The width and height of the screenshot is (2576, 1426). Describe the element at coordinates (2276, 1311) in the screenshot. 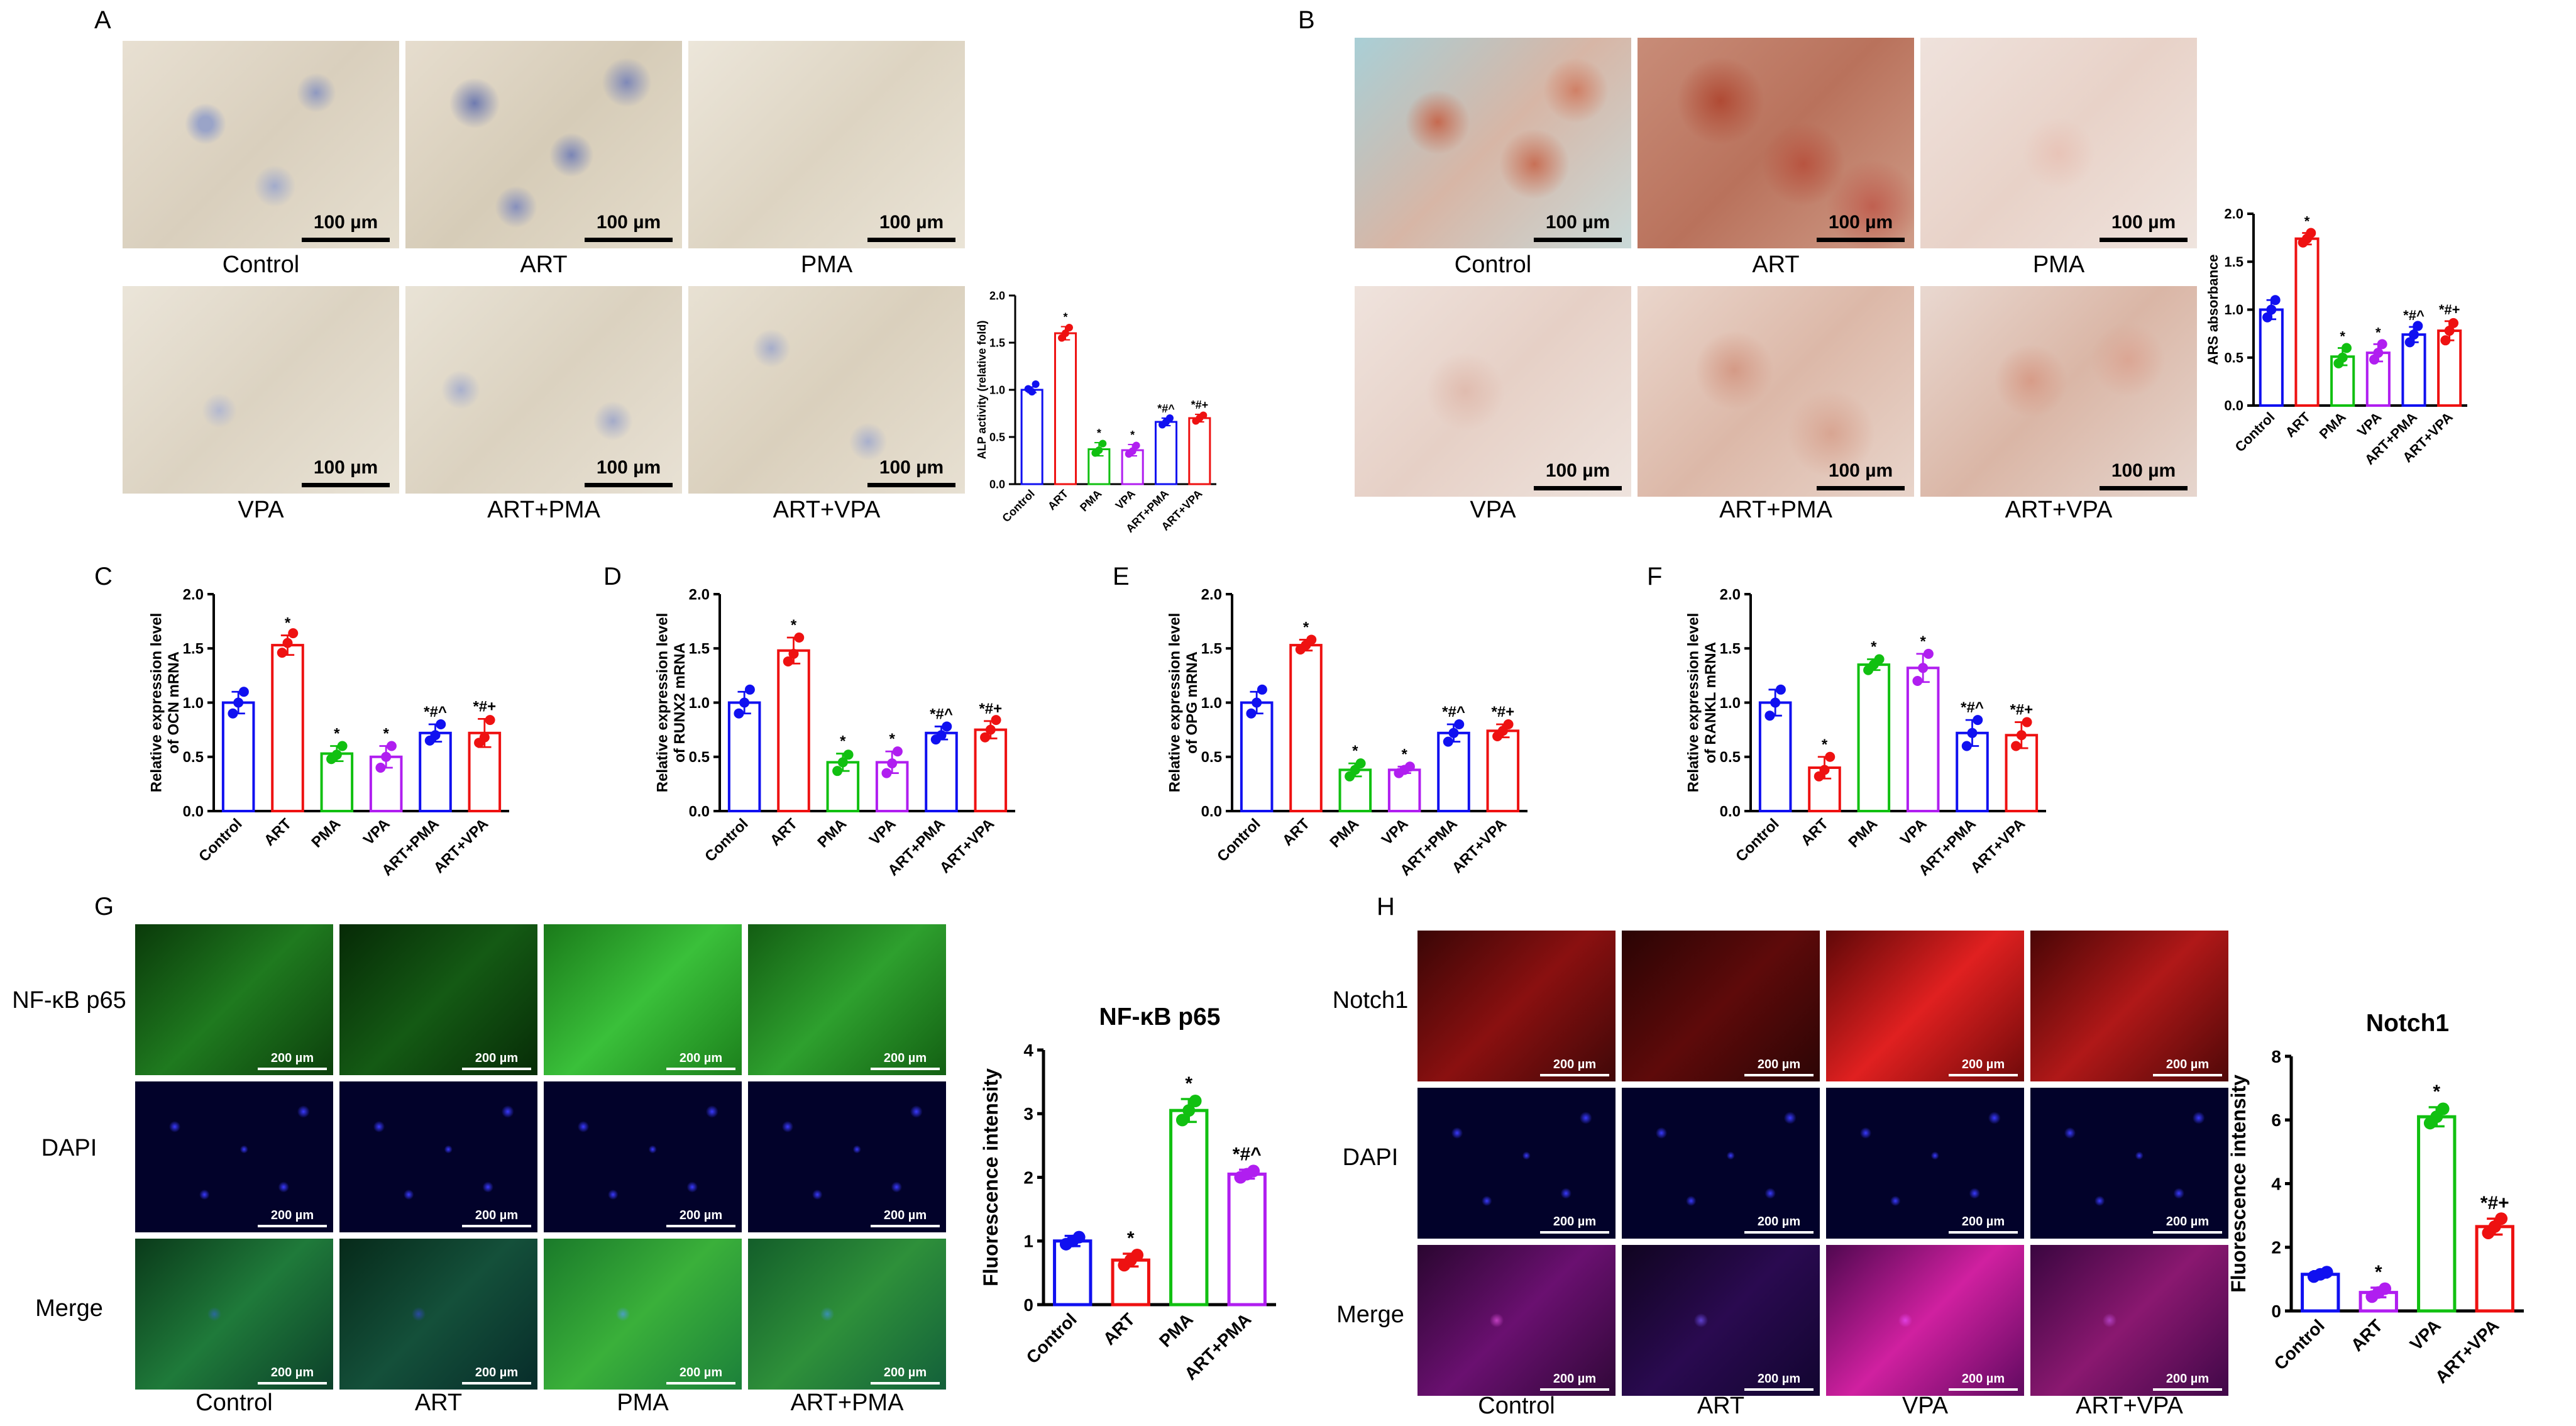

I see `y-tick-label: 0` at that location.